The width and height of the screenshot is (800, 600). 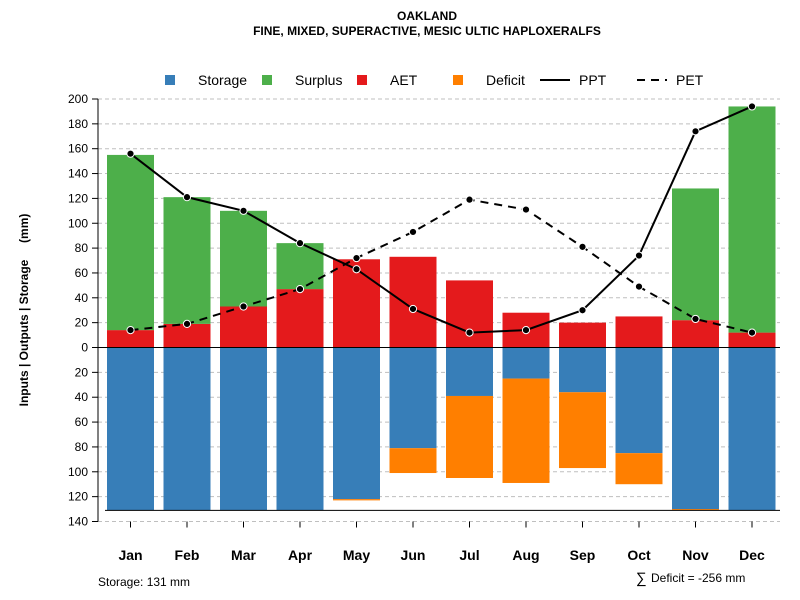 I want to click on x-tick-label: Feb, so click(x=187, y=555).